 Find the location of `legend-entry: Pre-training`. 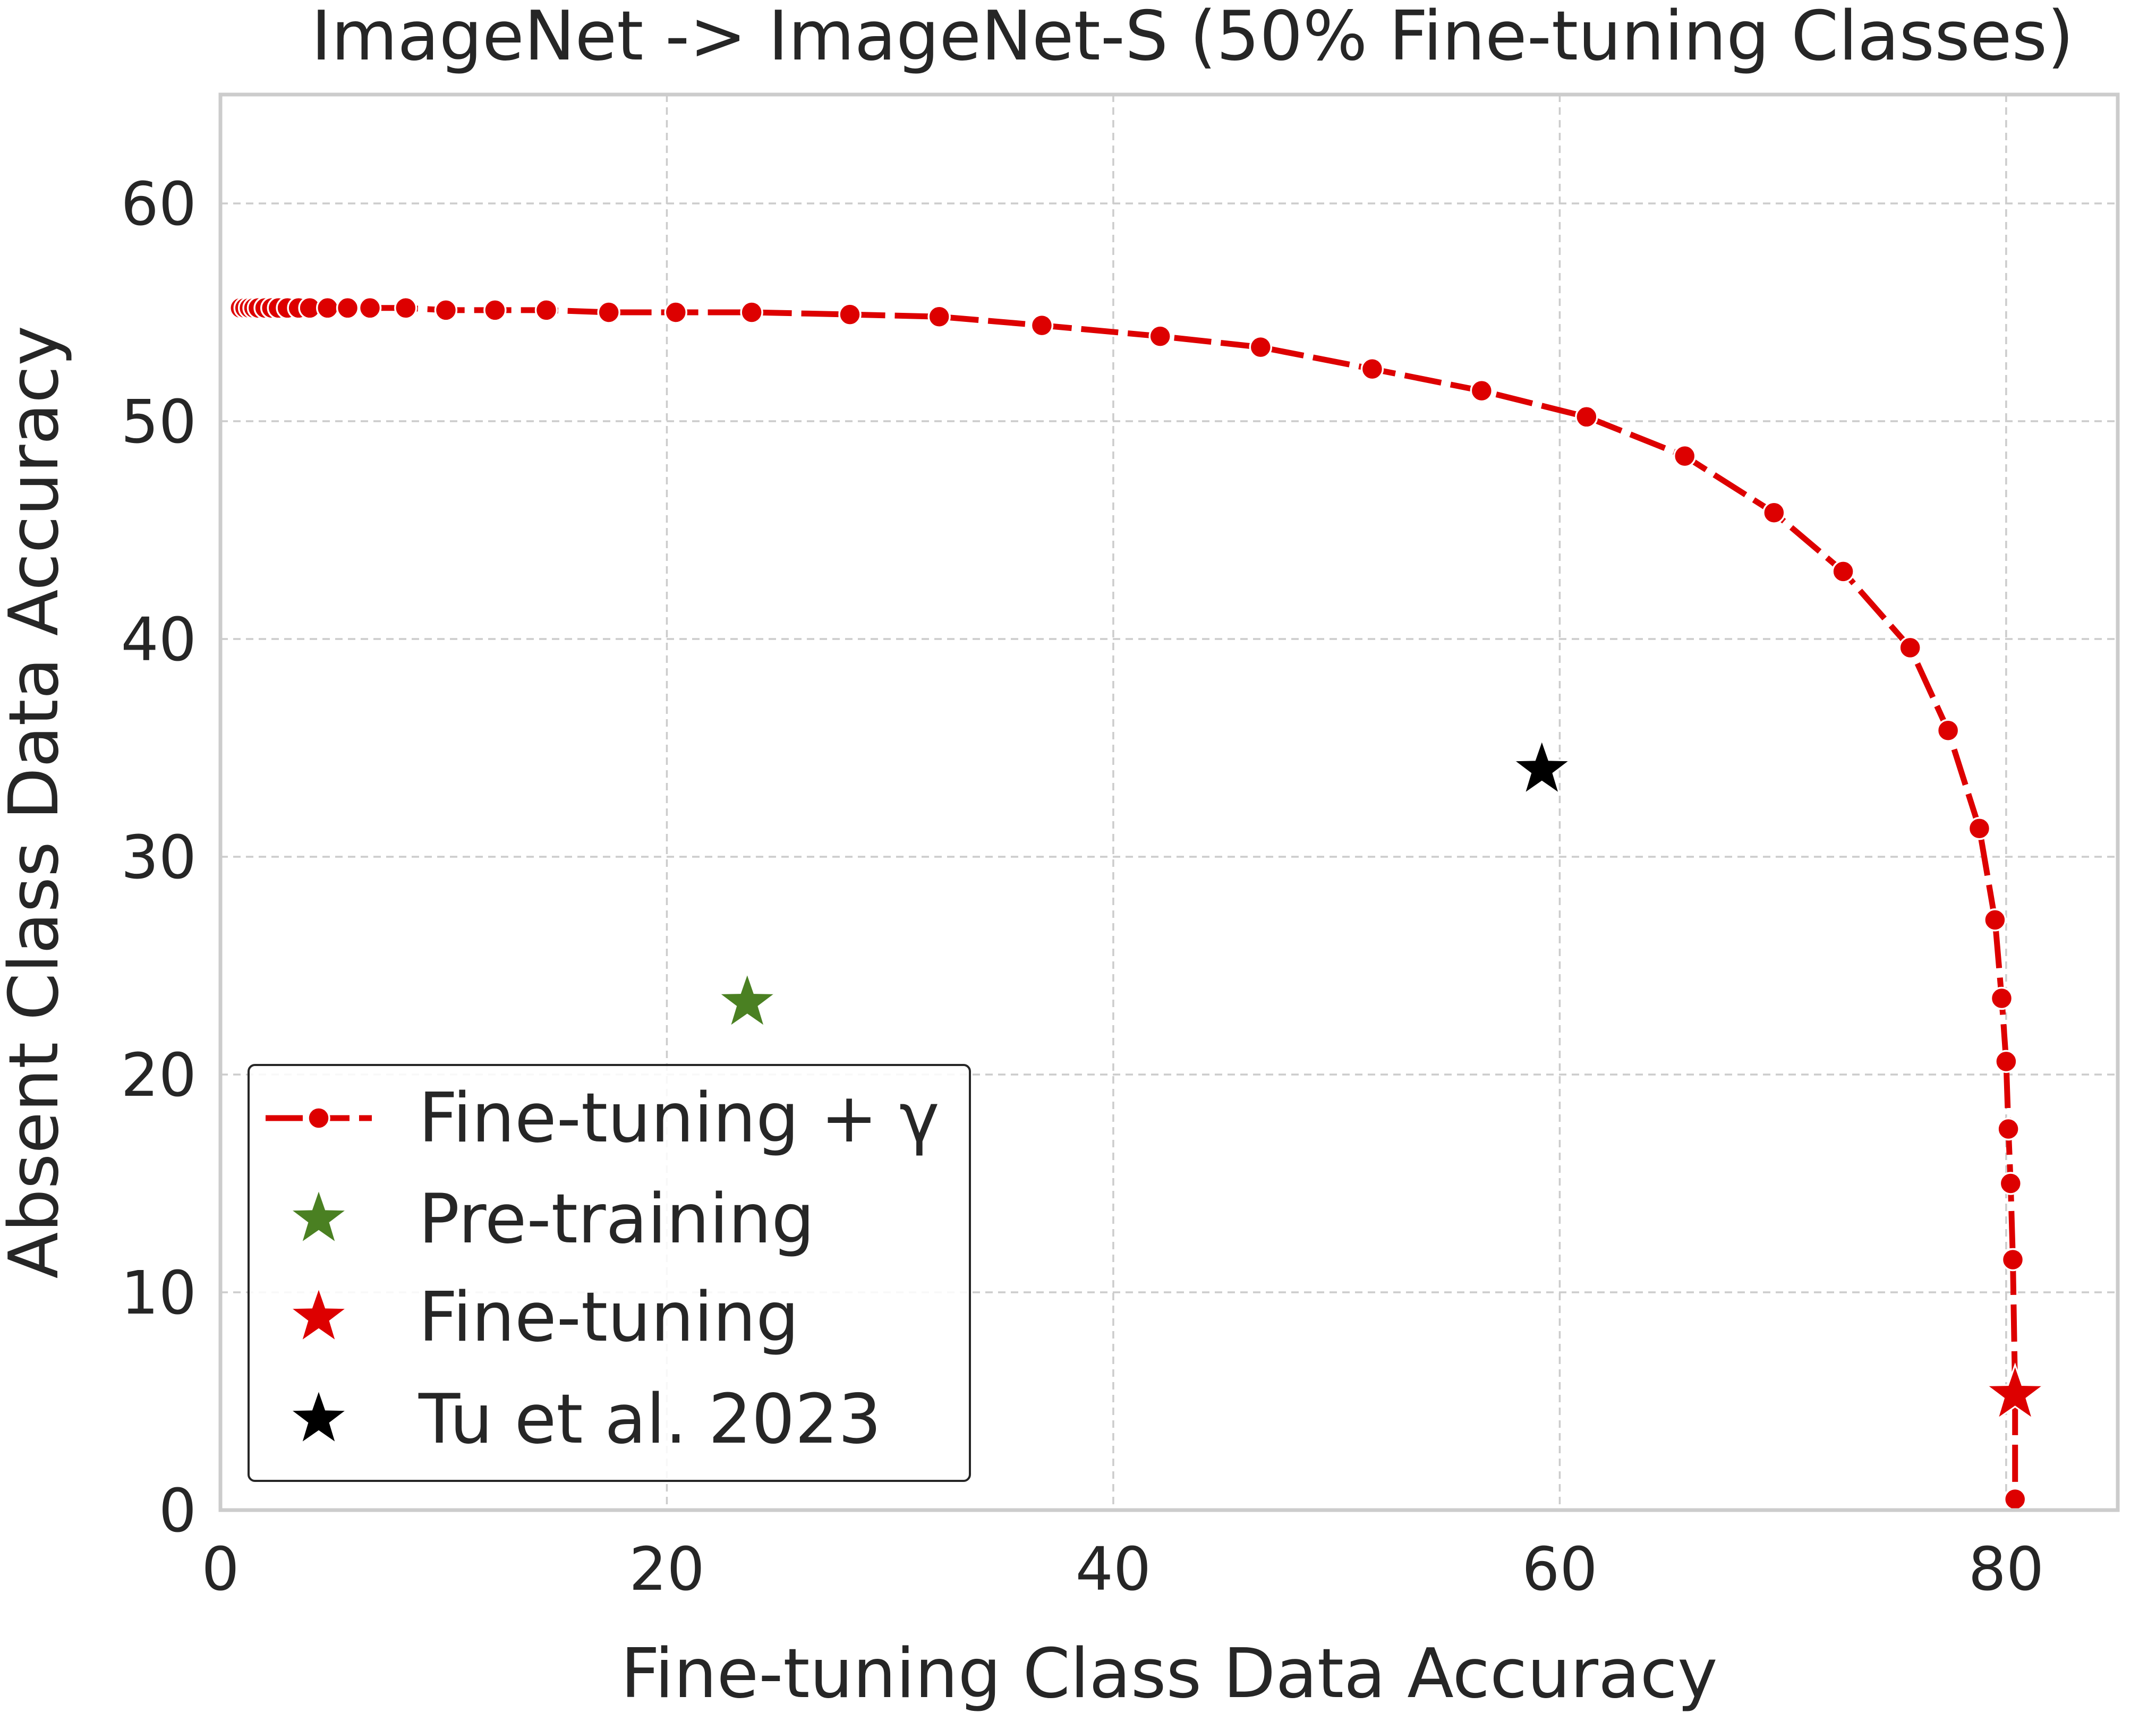

legend-entry: Pre-training is located at coordinates (551, 1219).